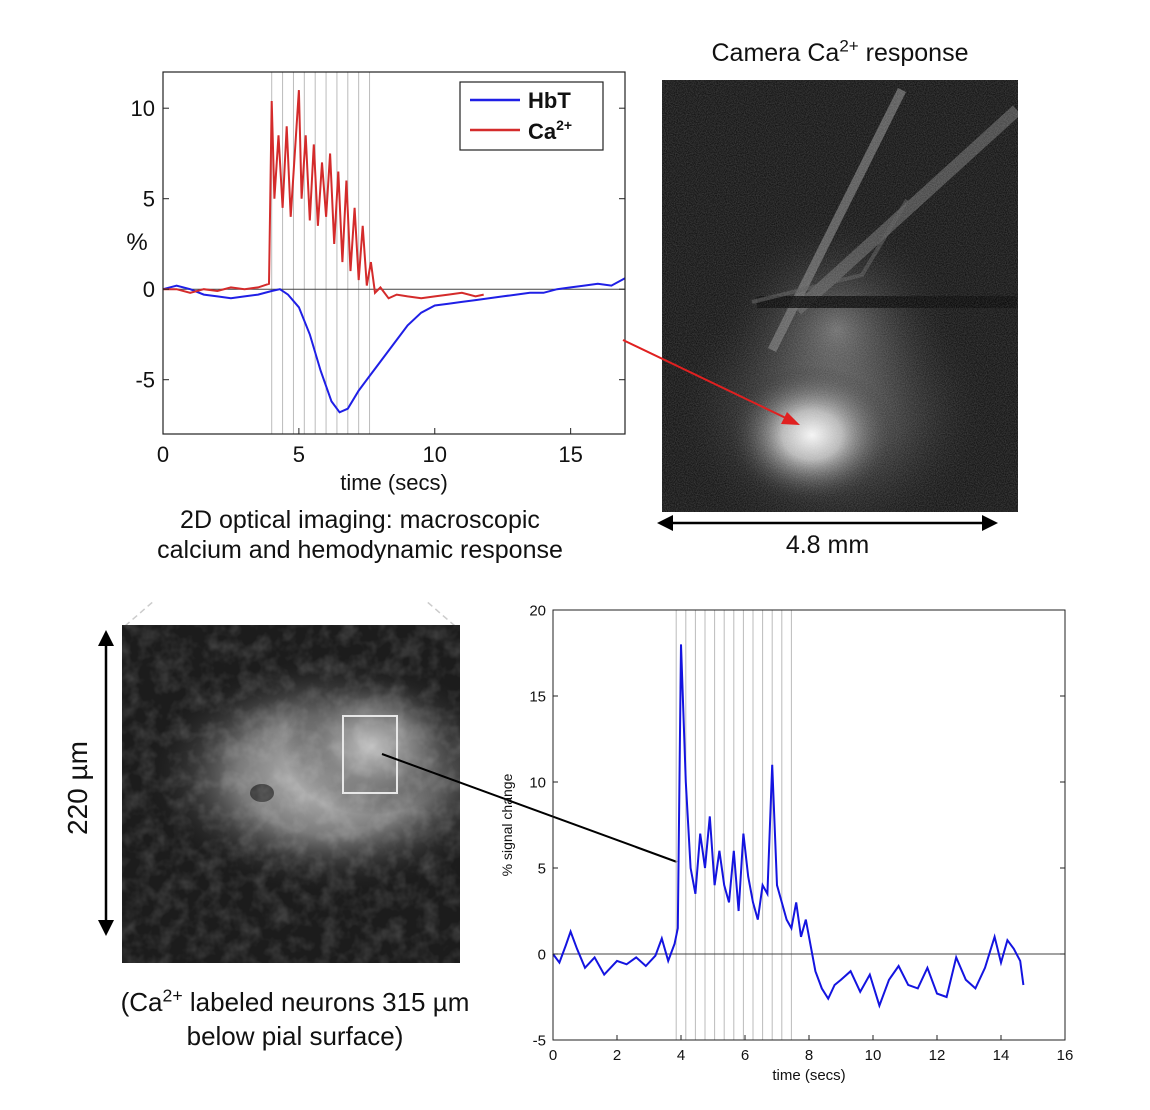 This screenshot has width=1150, height=1110. What do you see at coordinates (529, 808) in the screenshot?
I see `roi-connector` at bounding box center [529, 808].